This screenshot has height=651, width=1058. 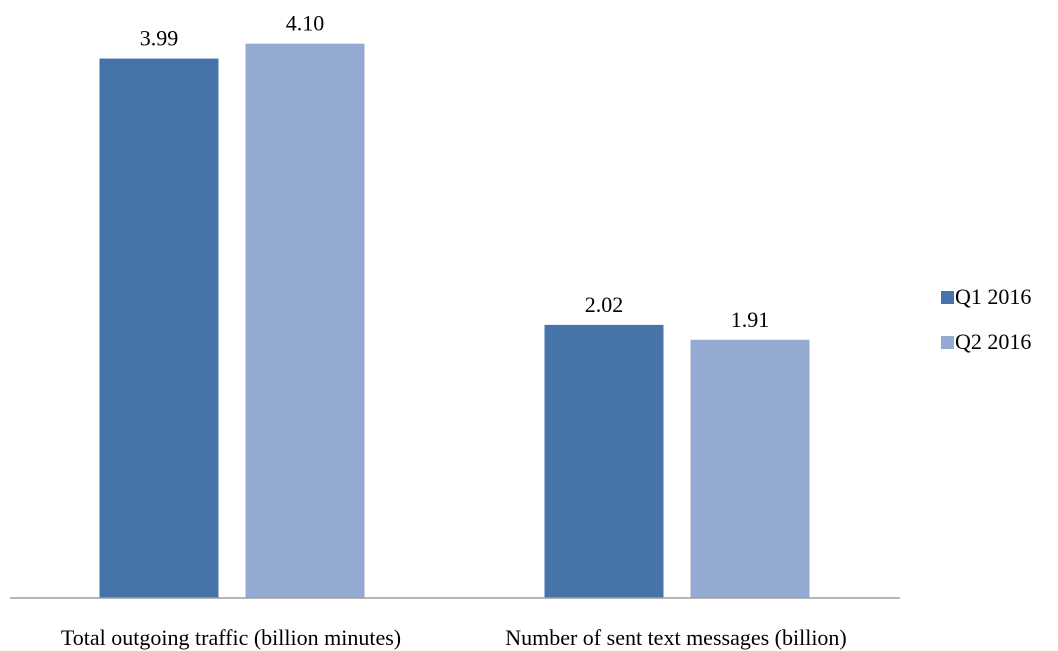 What do you see at coordinates (305, 321) in the screenshot?
I see `bar-q2-traffic` at bounding box center [305, 321].